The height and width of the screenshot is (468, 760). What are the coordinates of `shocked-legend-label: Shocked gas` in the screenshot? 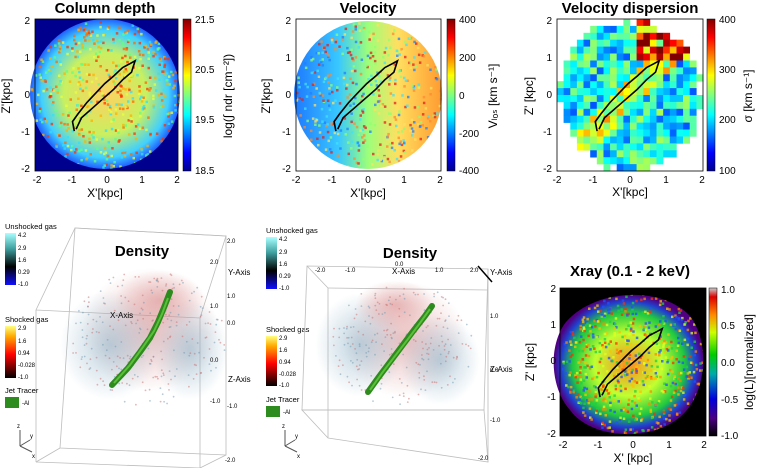 It's located at (288, 329).